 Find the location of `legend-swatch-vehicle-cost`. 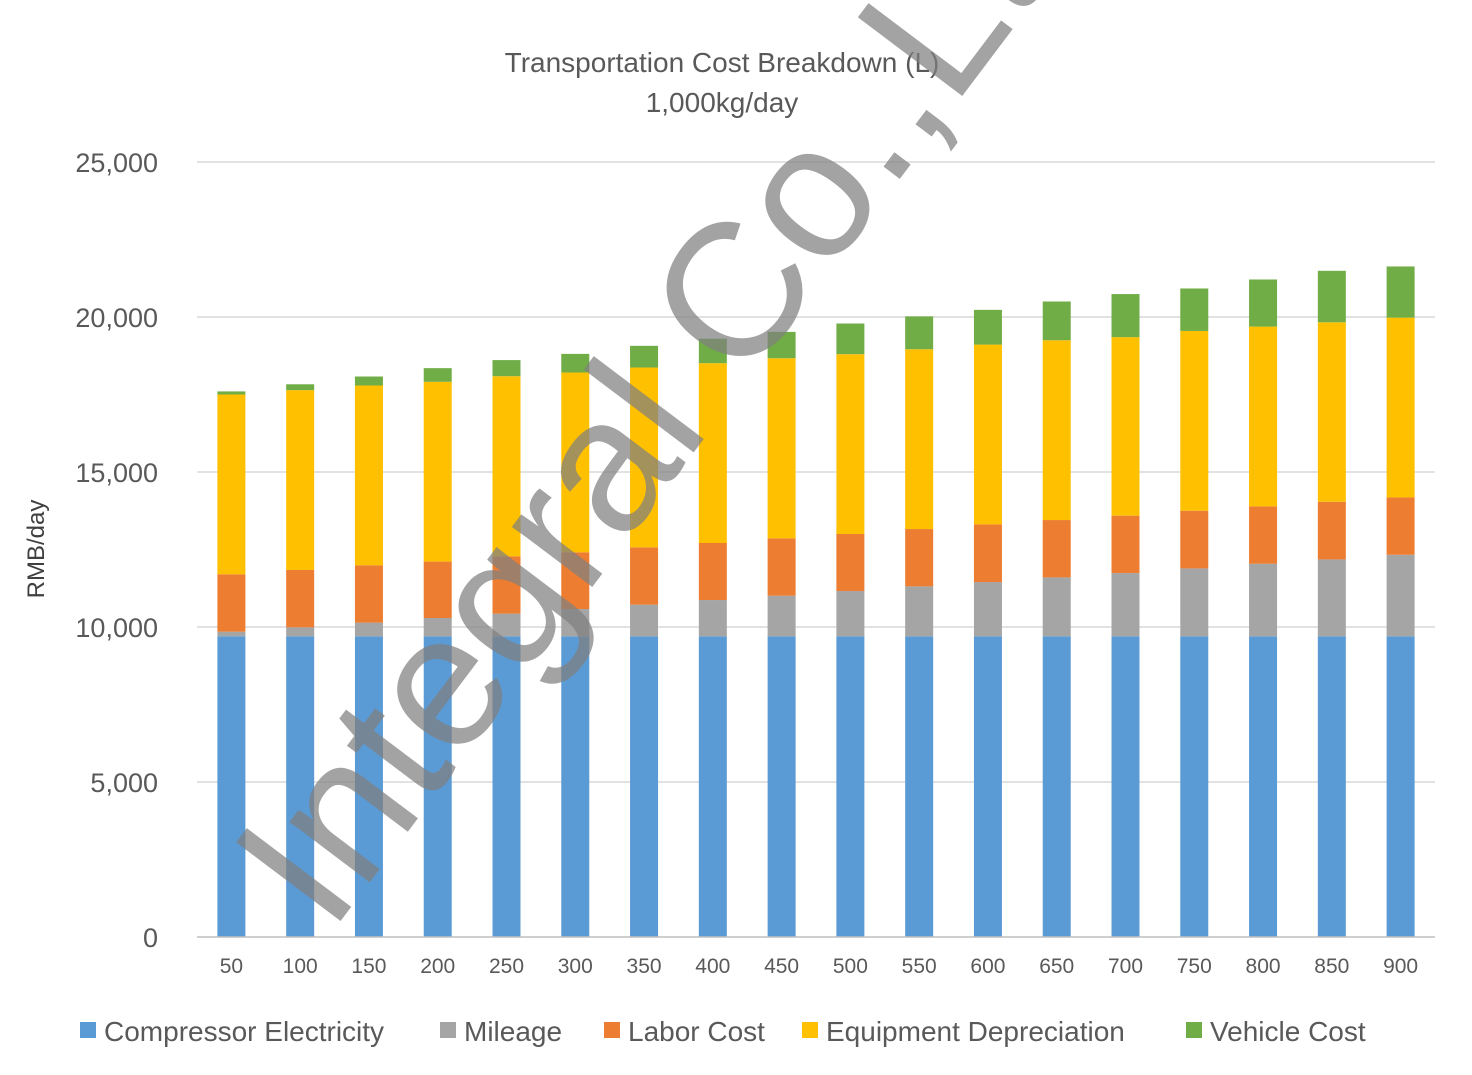

legend-swatch-vehicle-cost is located at coordinates (1194, 1030).